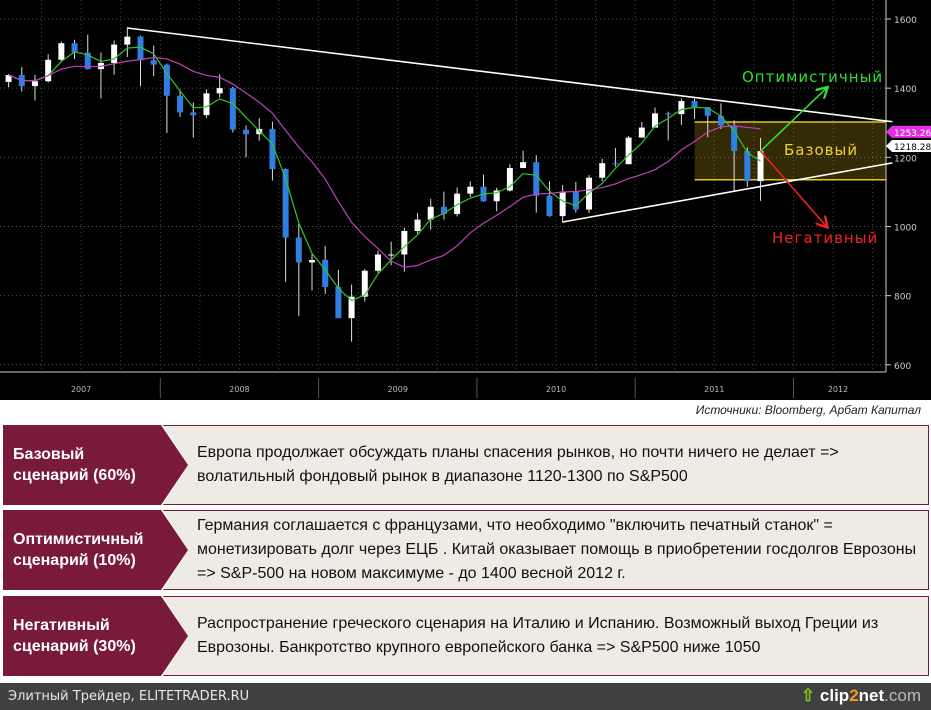 This screenshot has height=710, width=931. Describe the element at coordinates (398, 389) in the screenshot. I see `x-tick-label: 2009` at that location.